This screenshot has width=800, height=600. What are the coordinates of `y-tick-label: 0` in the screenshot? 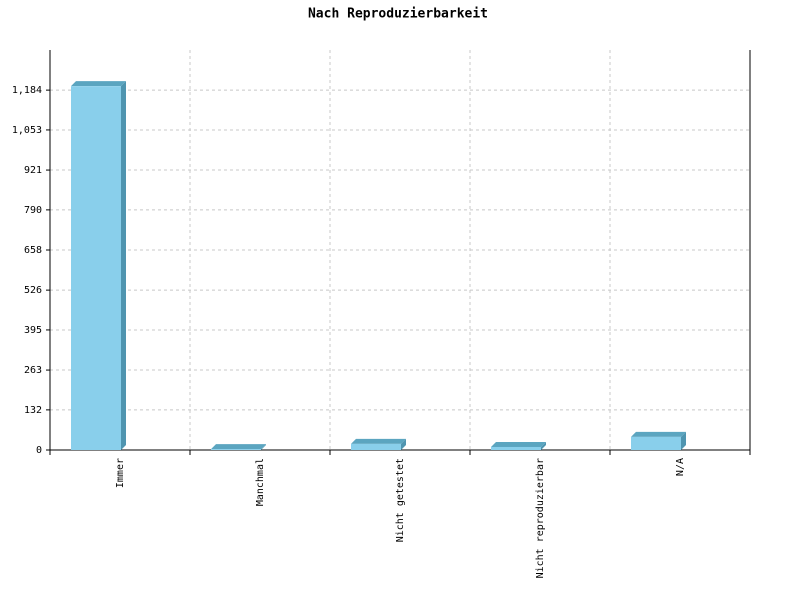 It's located at (39, 450).